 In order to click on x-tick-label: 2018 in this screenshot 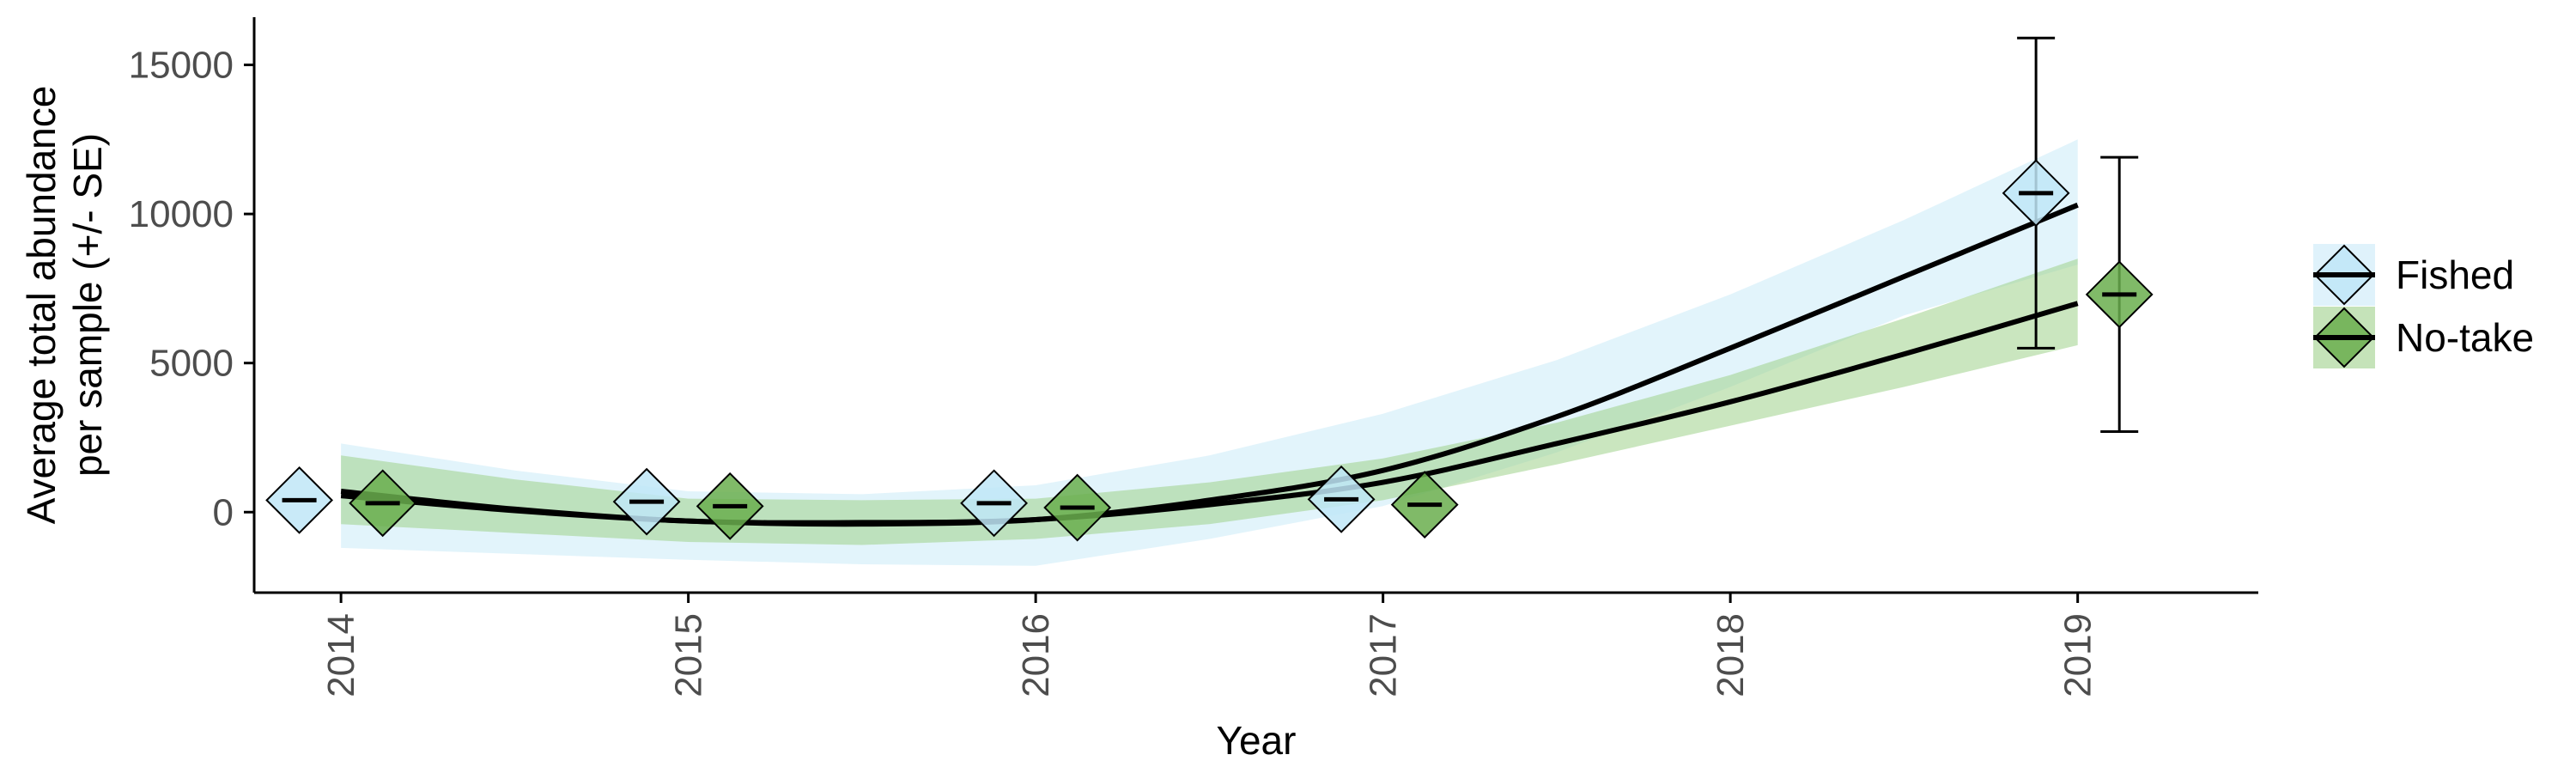, I will do `click(1731, 655)`.